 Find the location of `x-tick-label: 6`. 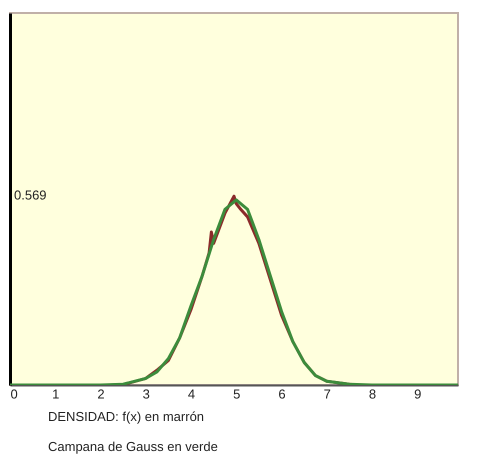

x-tick-label: 6 is located at coordinates (282, 394).